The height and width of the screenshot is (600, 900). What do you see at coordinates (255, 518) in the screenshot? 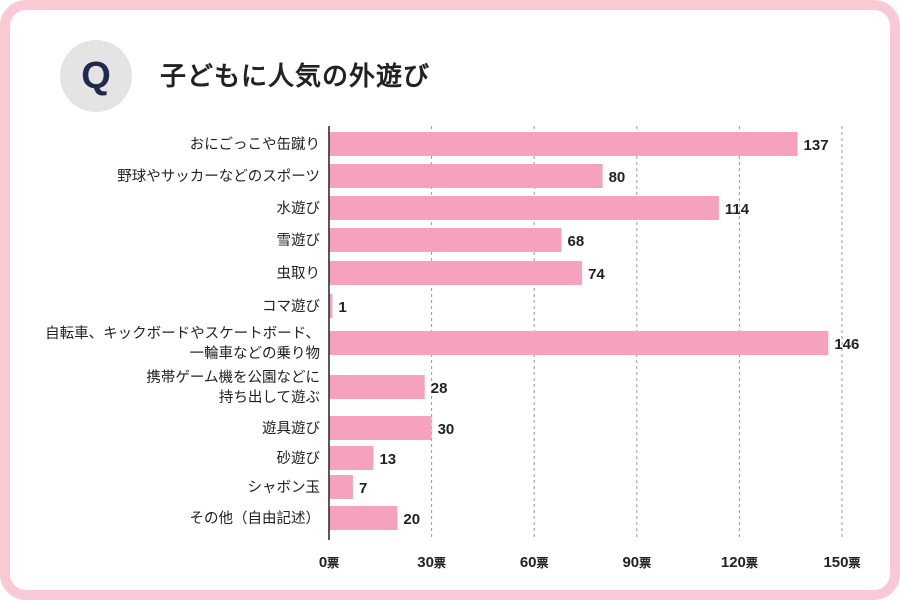
I see `category-label: その他（自由記述）` at bounding box center [255, 518].